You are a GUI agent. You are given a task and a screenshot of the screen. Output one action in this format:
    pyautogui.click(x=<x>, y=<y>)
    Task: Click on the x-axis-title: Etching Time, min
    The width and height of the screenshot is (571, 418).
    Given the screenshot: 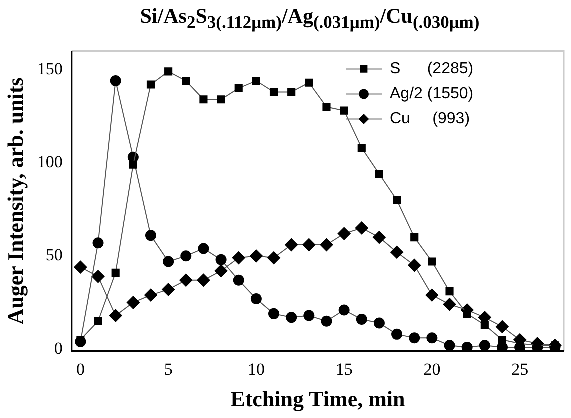 What is the action you would take?
    pyautogui.click(x=318, y=399)
    